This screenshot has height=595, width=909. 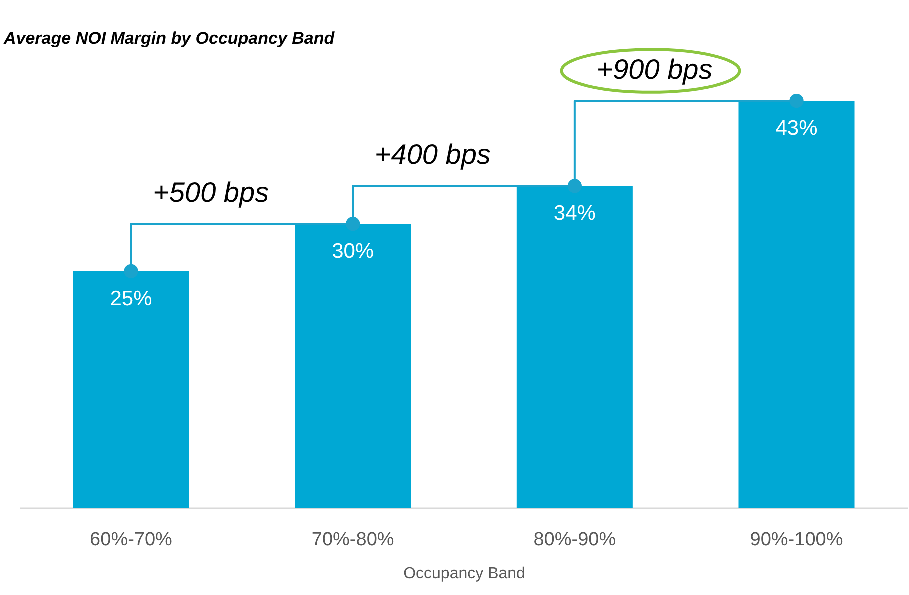 I want to click on data-label: 43%, so click(x=797, y=128).